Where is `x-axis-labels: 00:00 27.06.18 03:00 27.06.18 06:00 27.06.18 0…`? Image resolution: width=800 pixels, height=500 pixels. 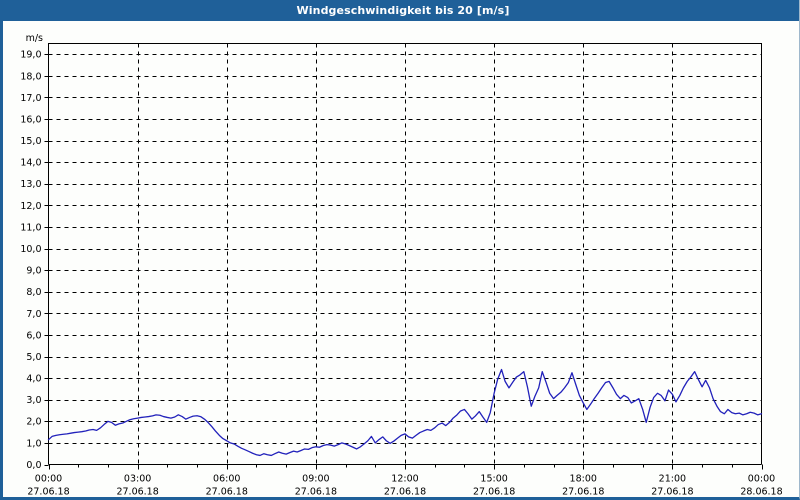
x-axis-labels: 00:00 27.06.18 03:00 27.06.18 06:00 27.06.18 0… is located at coordinates (404, 486).